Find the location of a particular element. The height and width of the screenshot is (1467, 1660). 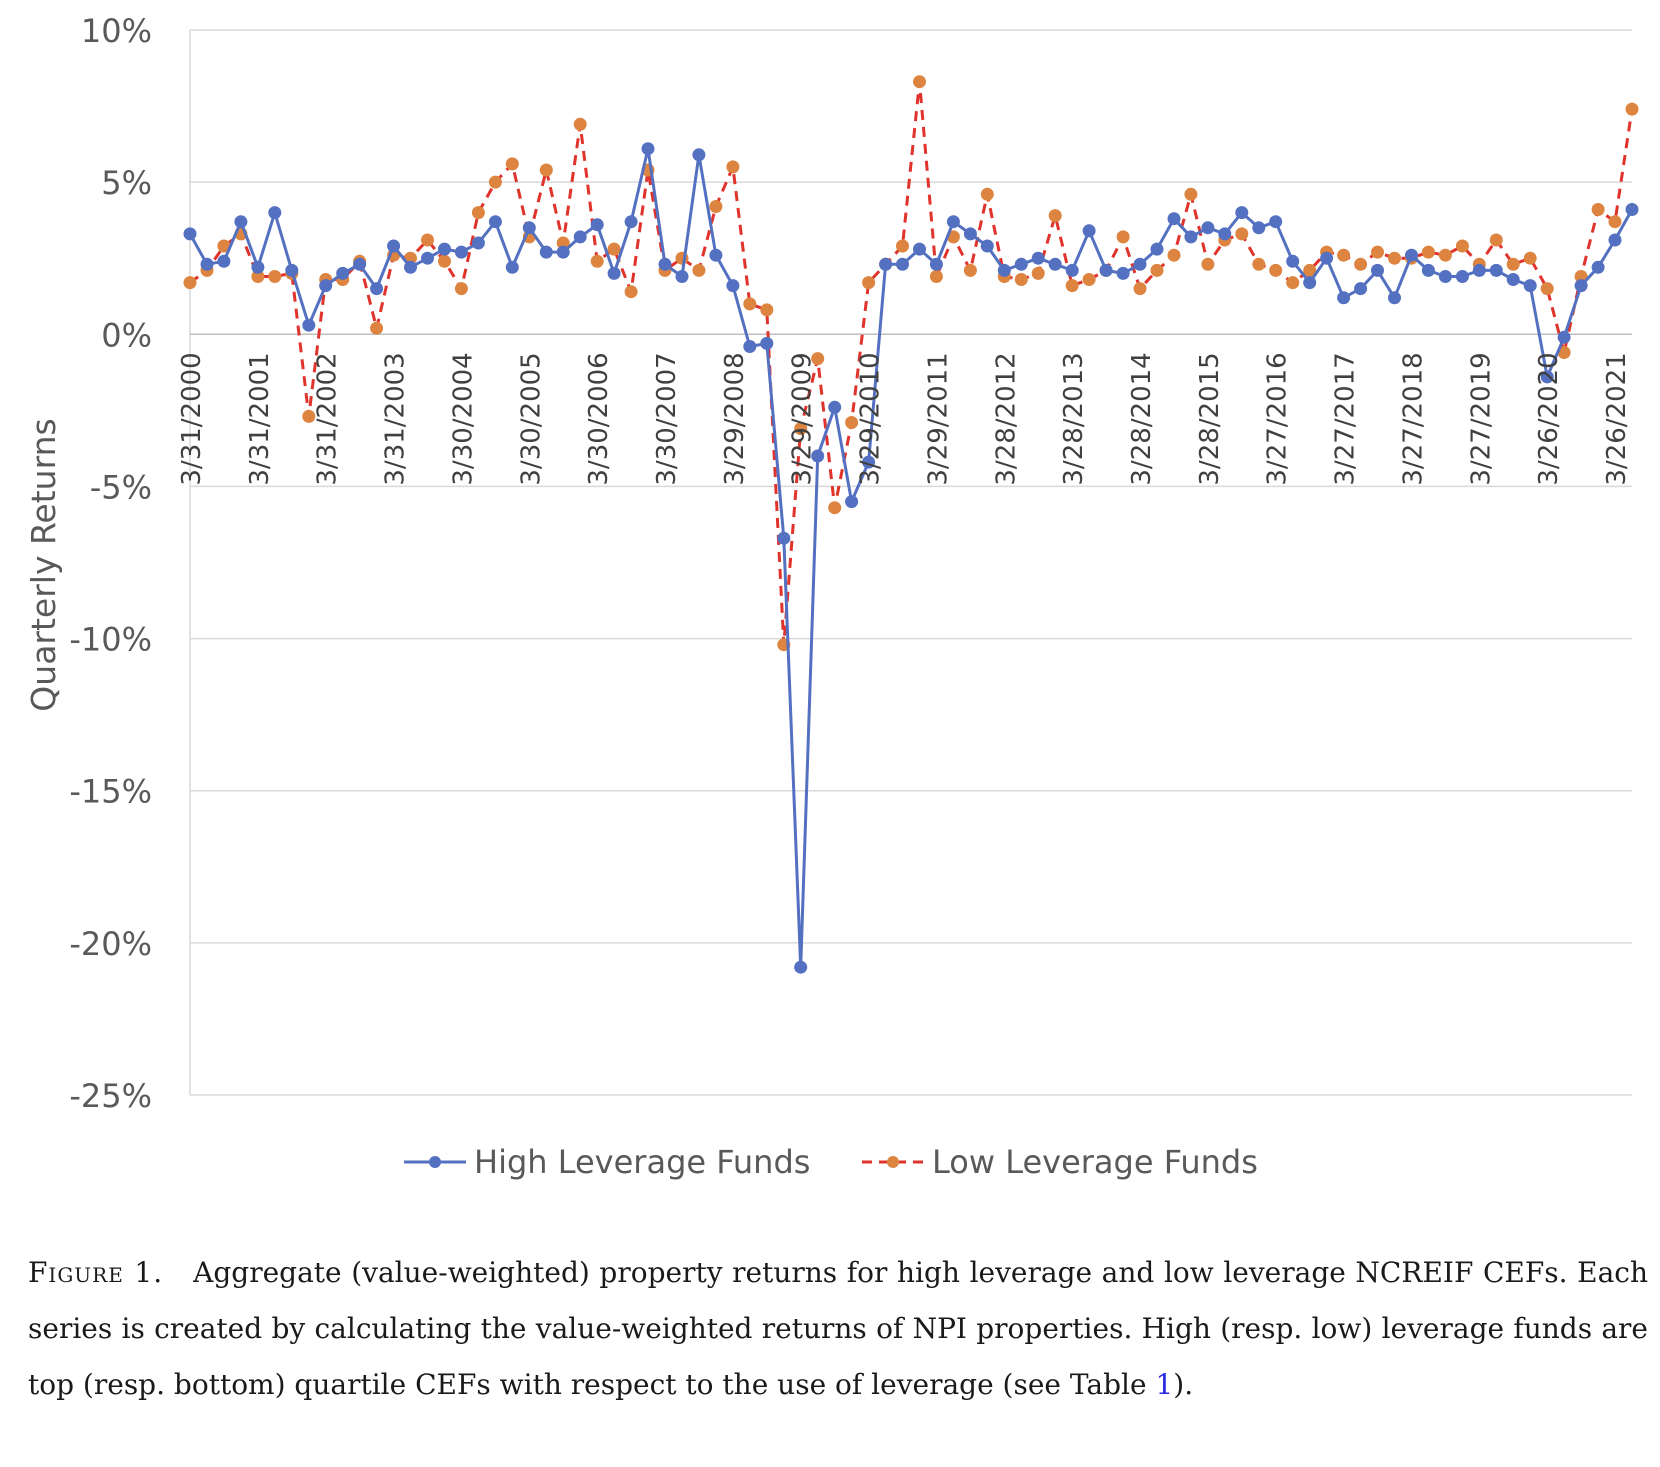

x-tick-label: 3/27/2019 is located at coordinates (1481, 418).